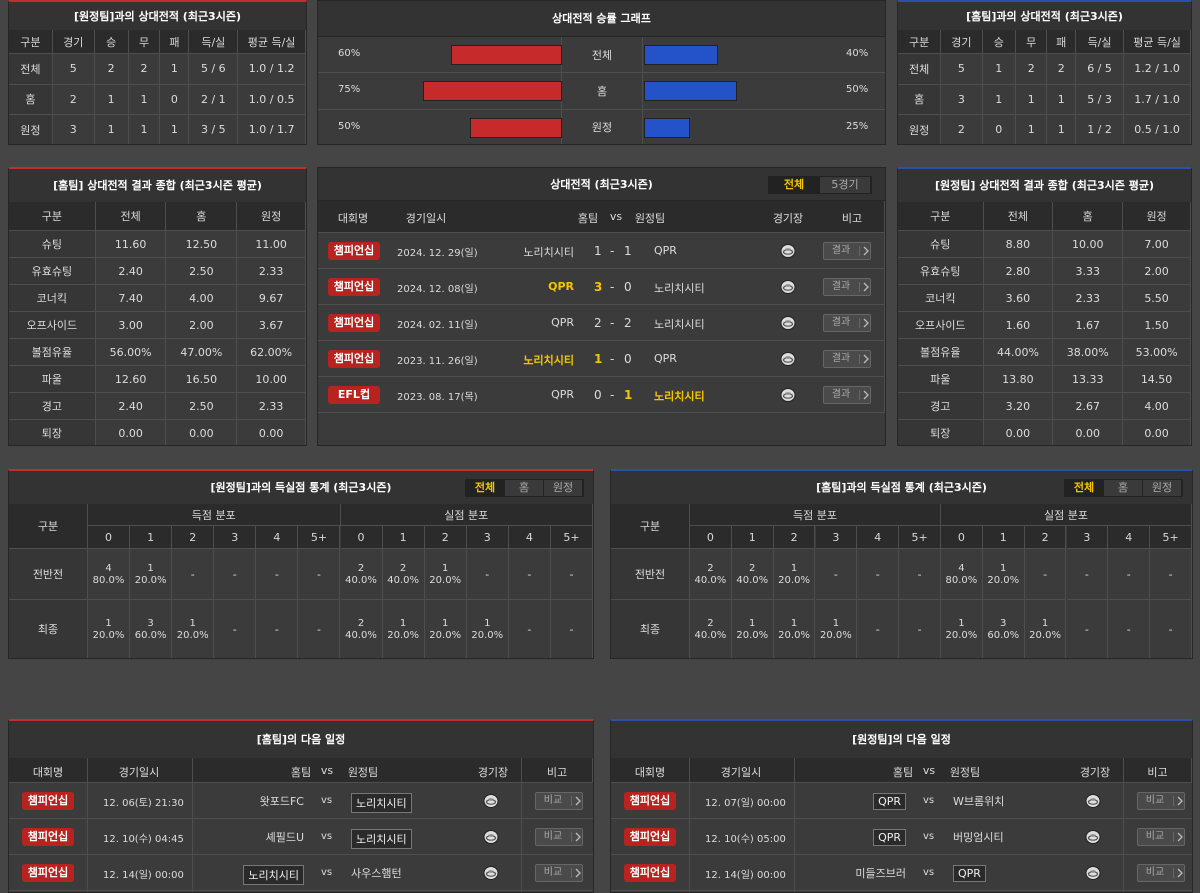 The width and height of the screenshot is (1200, 893). Describe the element at coordinates (1157, 42) in the screenshot. I see `column-header: 평균 득/실` at that location.